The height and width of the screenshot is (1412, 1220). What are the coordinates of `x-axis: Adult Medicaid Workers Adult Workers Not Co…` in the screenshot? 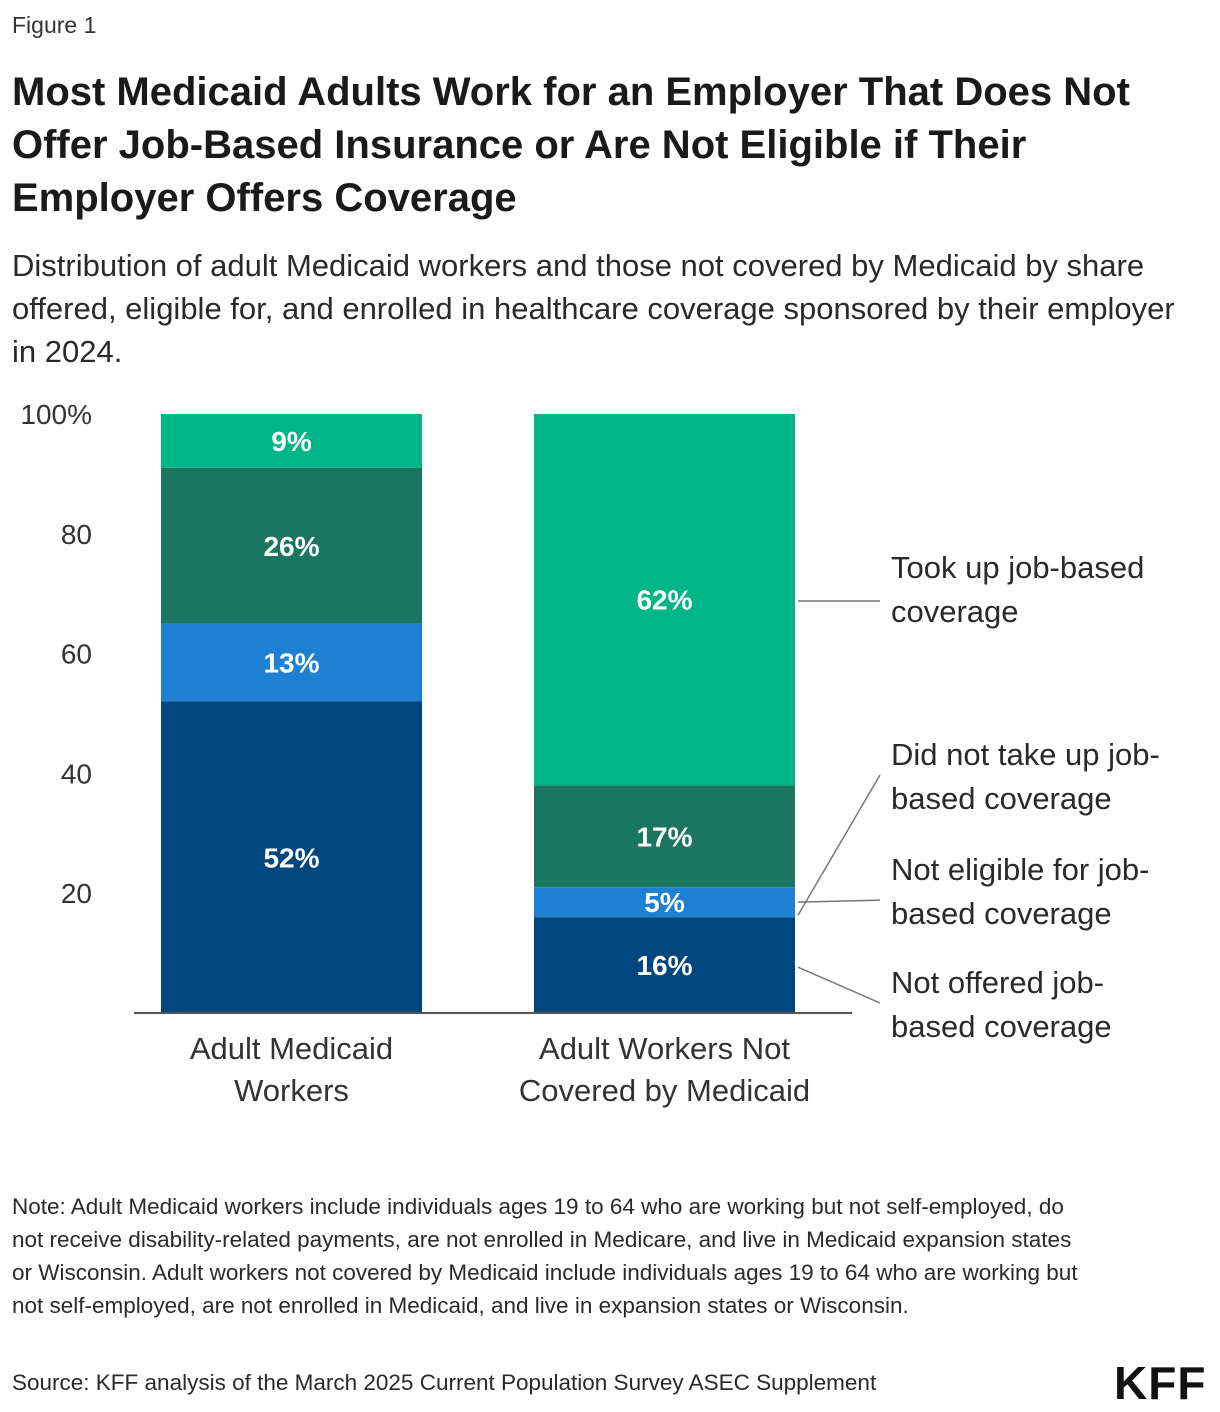 It's located at (500, 1069).